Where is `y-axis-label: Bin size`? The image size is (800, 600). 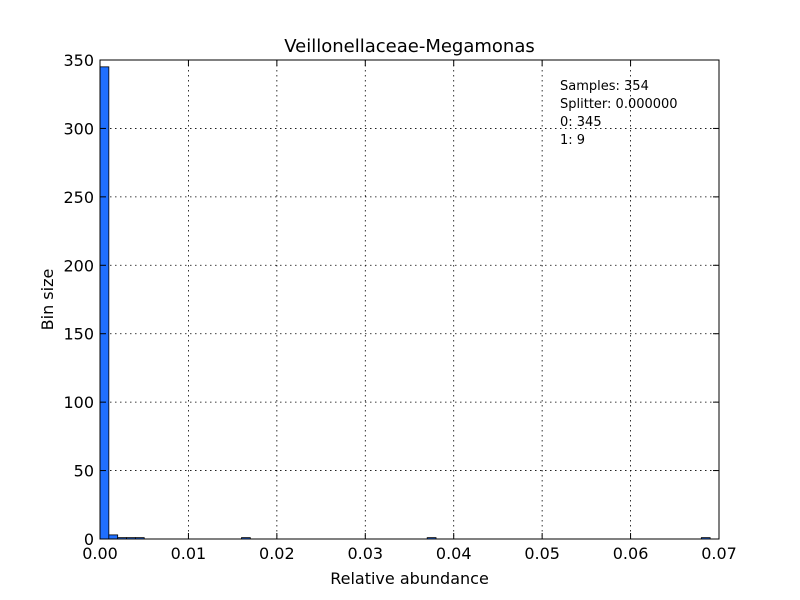
y-axis-label: Bin size is located at coordinates (47, 300).